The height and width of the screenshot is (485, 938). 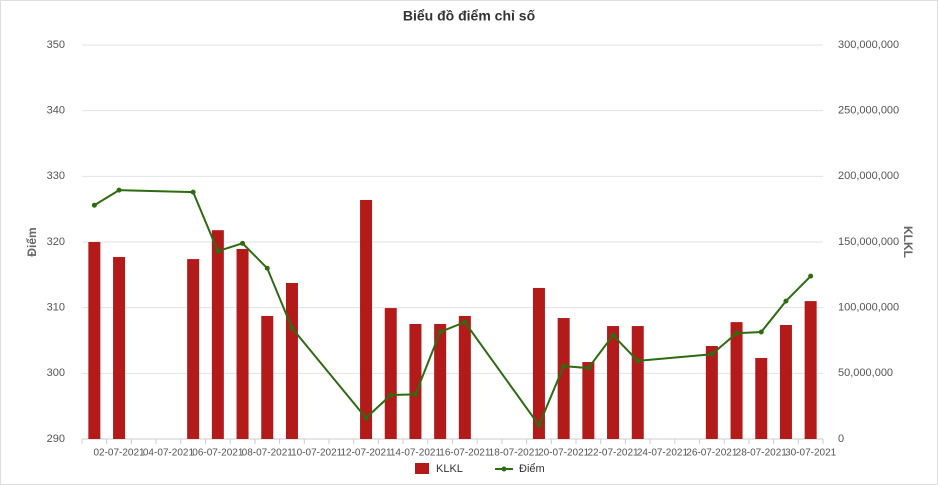 I want to click on y-tick-label: 340, so click(x=56, y=111).